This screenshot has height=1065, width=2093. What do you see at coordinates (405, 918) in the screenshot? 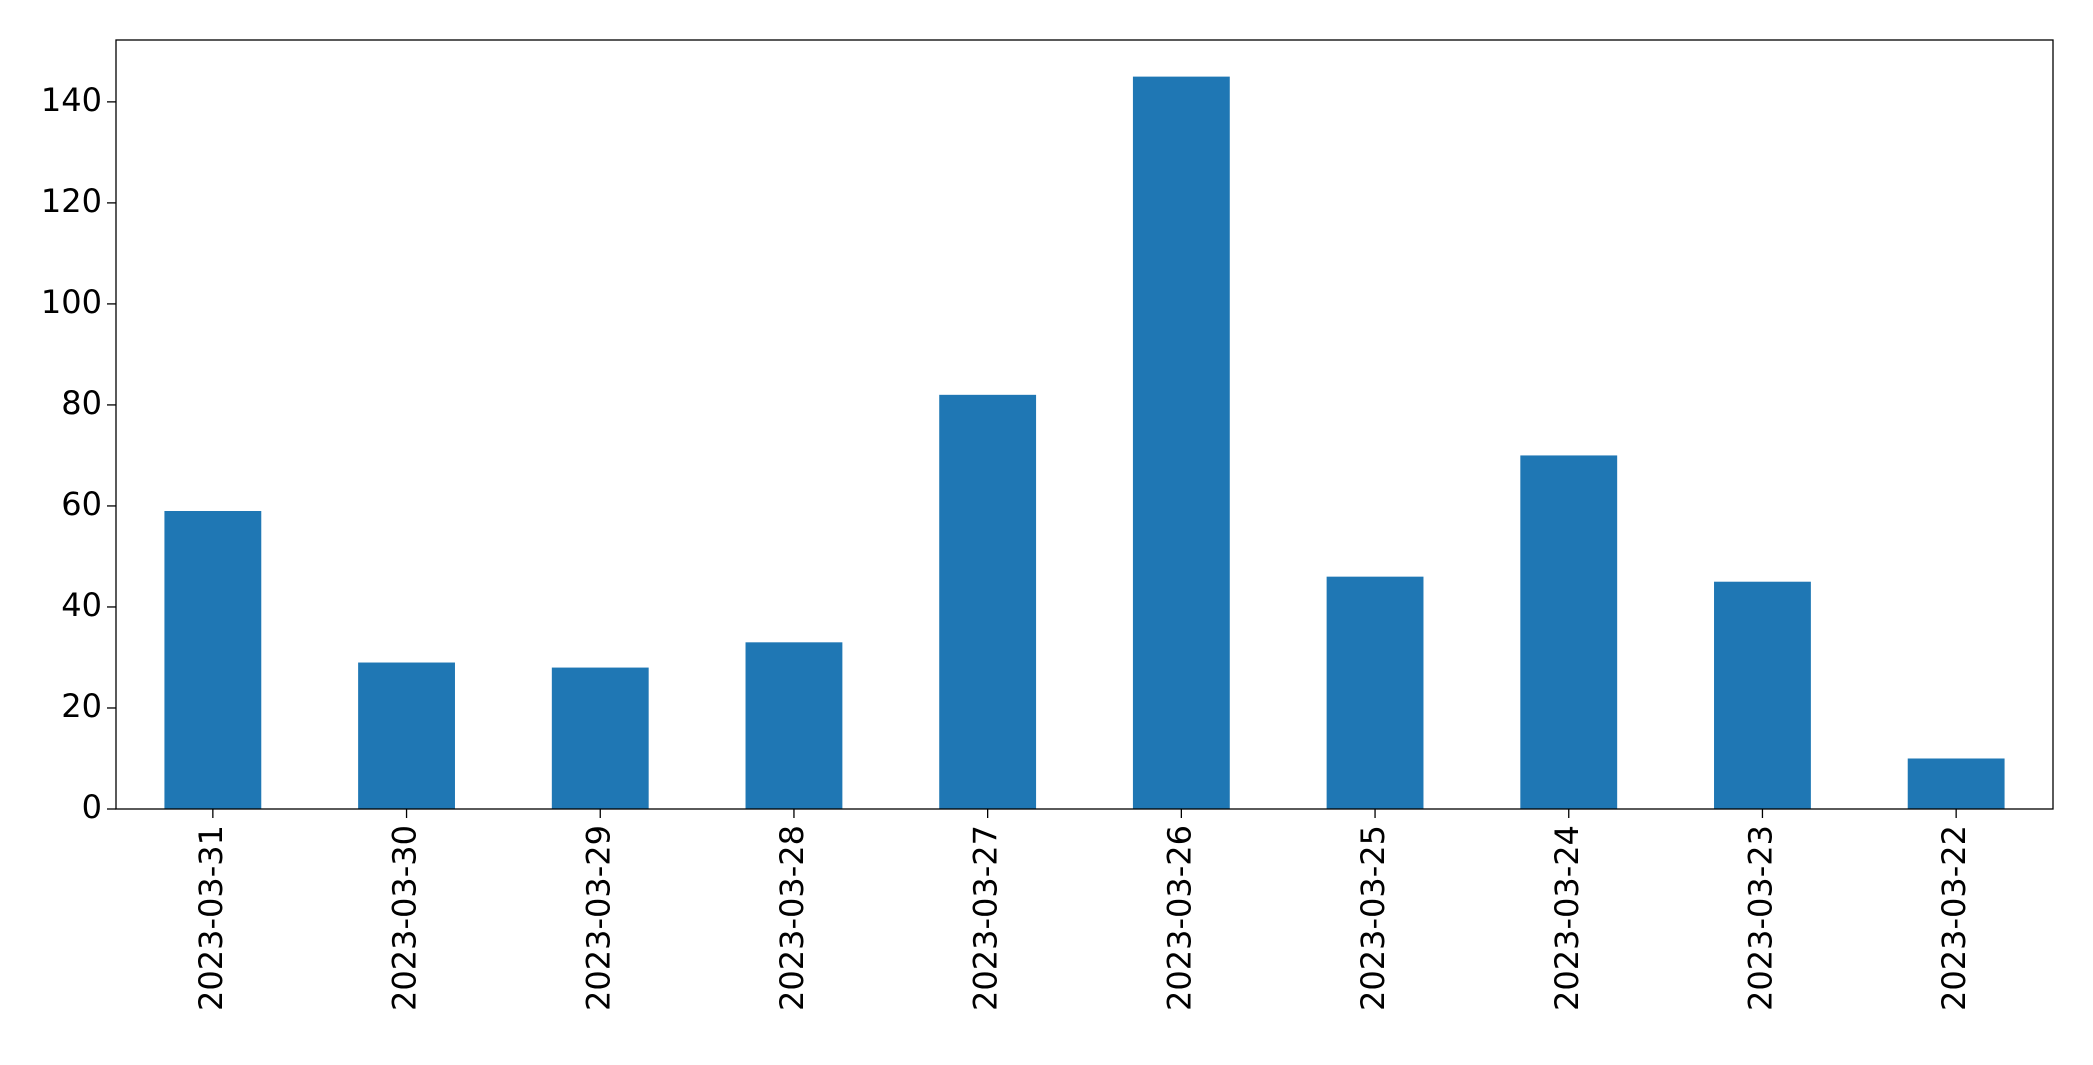
I see `x-tick-label: 2023-03-30` at bounding box center [405, 918].